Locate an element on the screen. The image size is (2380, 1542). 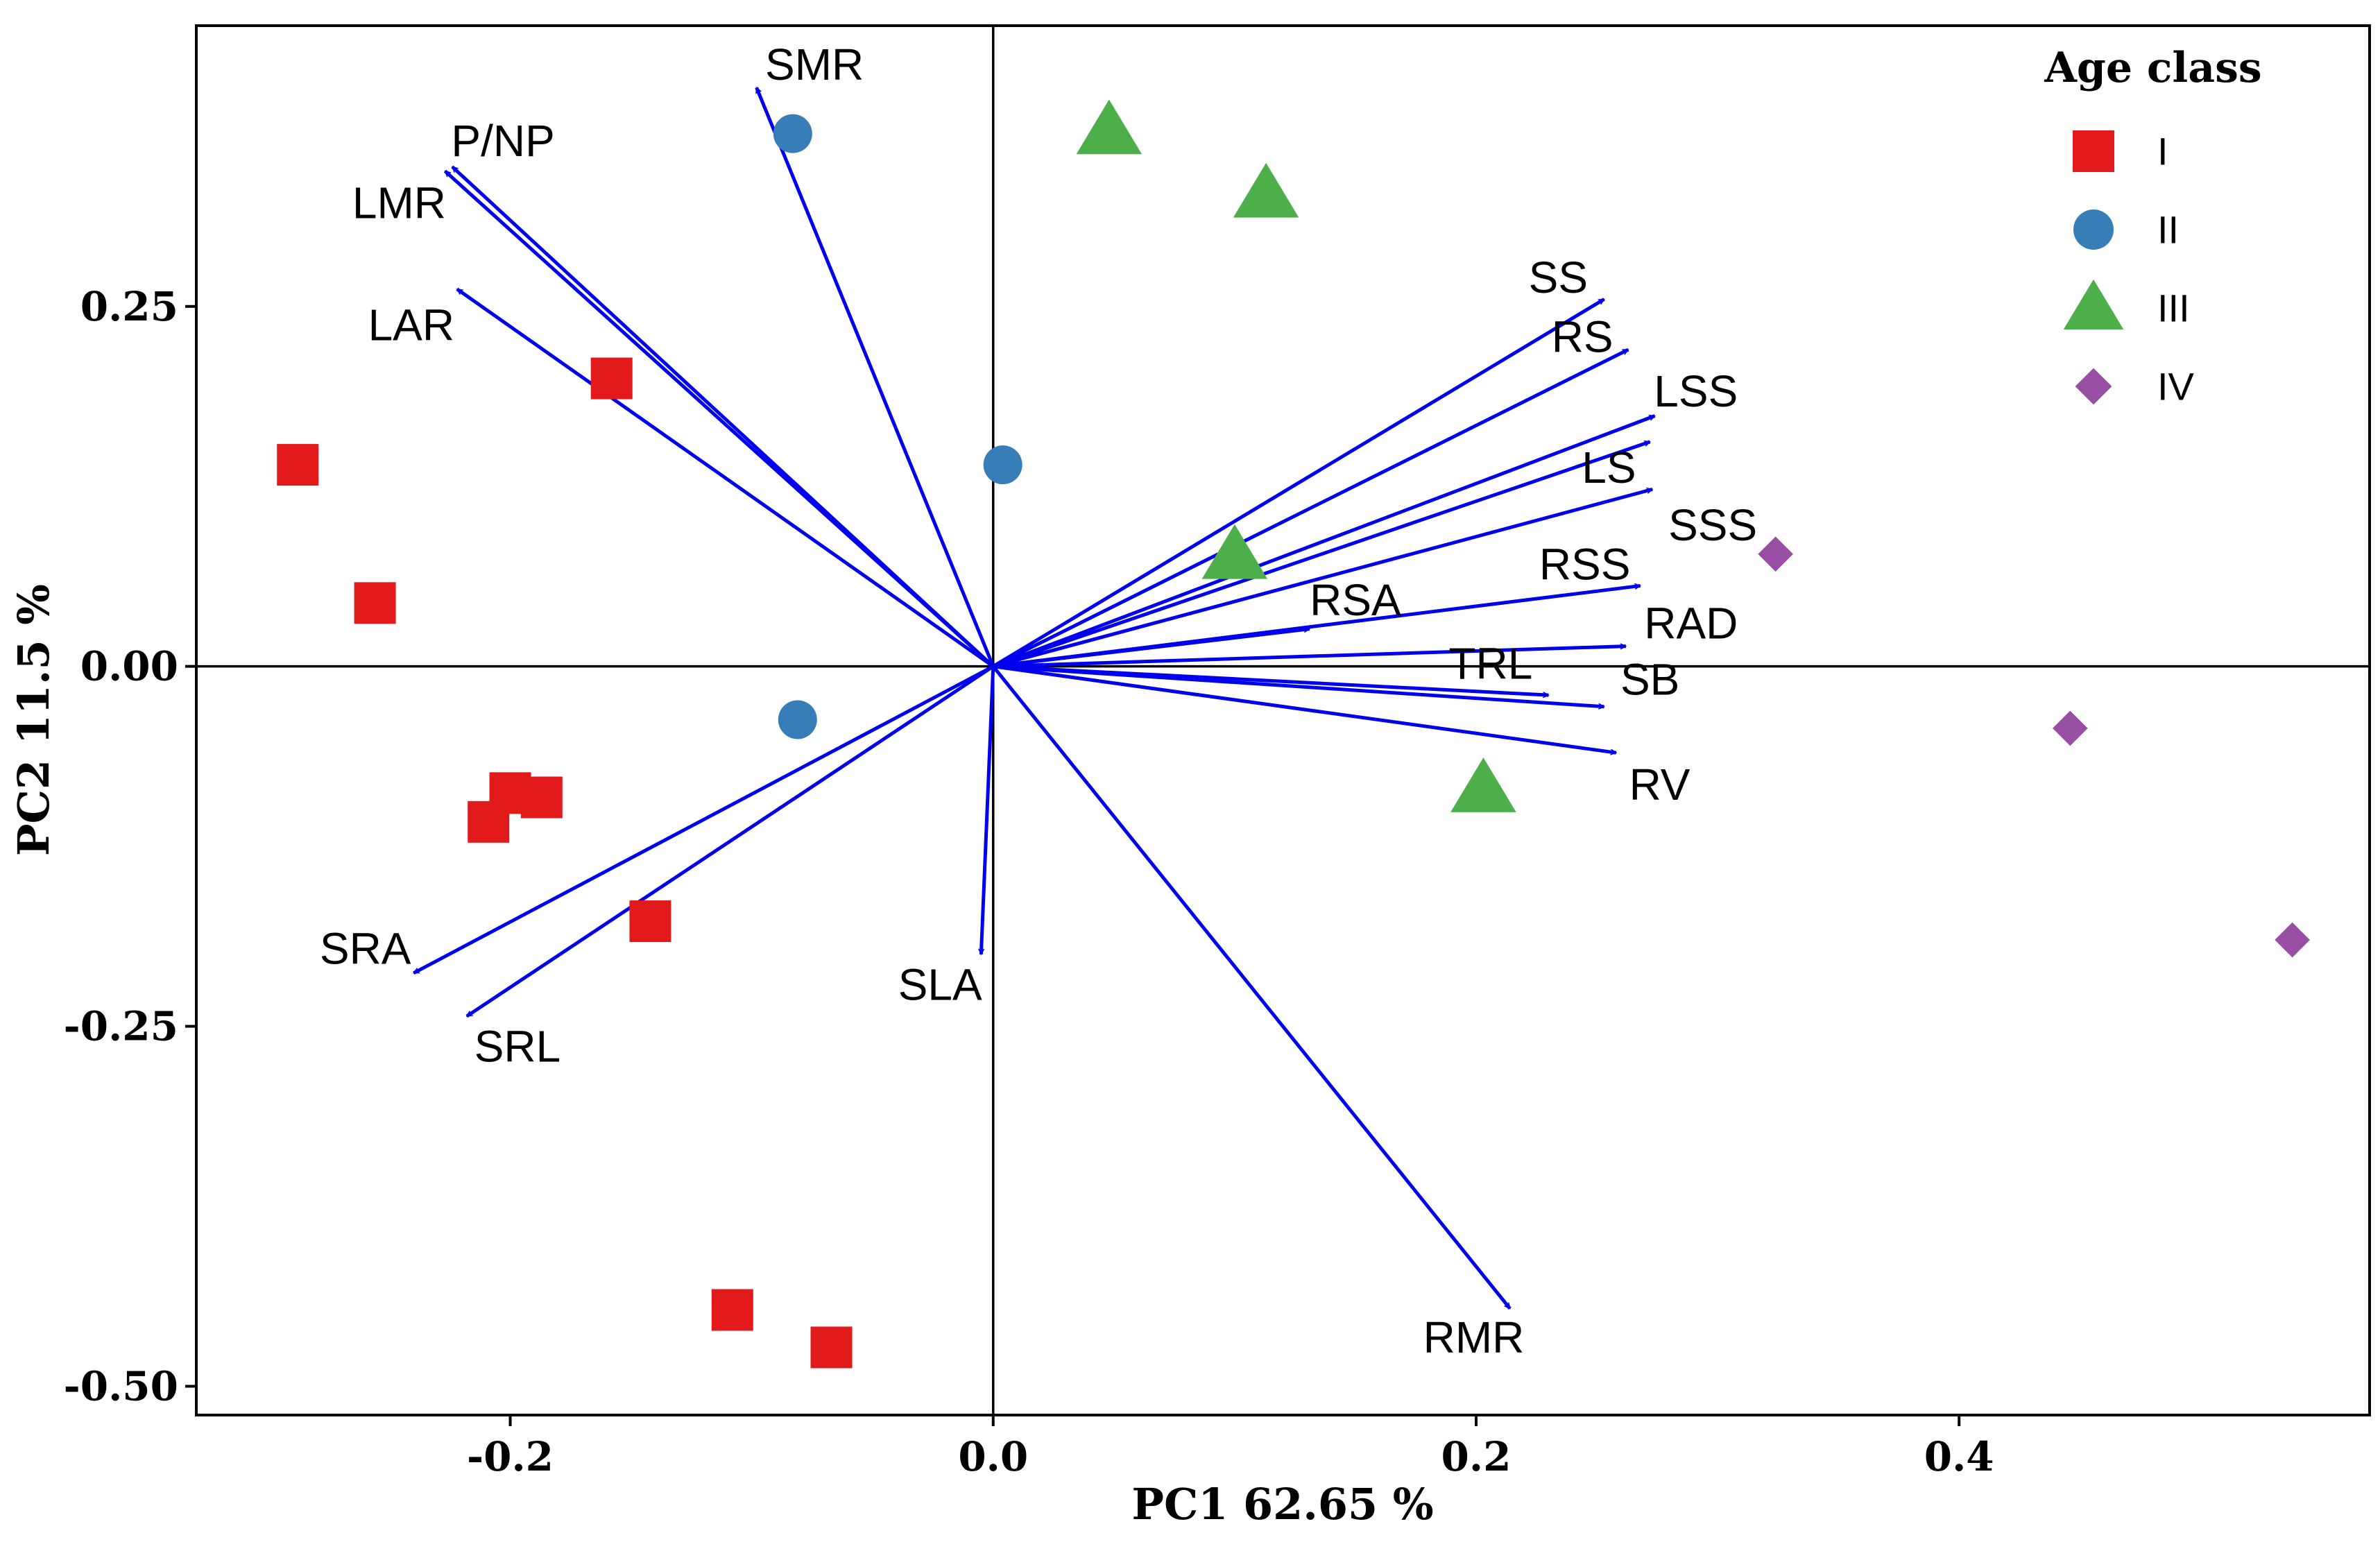
loading-arrow-smr is located at coordinates (875, 377).